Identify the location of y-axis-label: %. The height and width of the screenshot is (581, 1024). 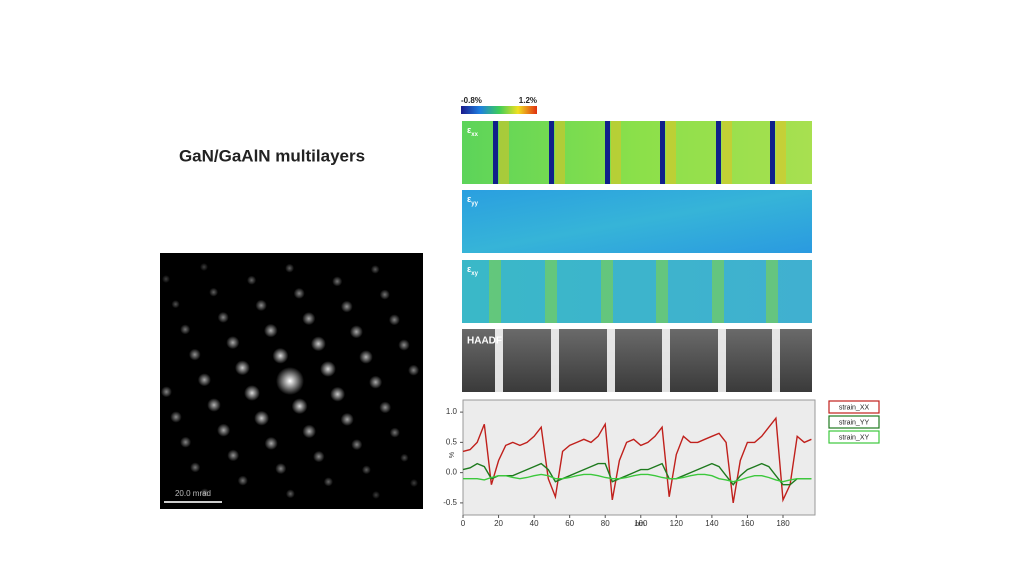
(452, 455).